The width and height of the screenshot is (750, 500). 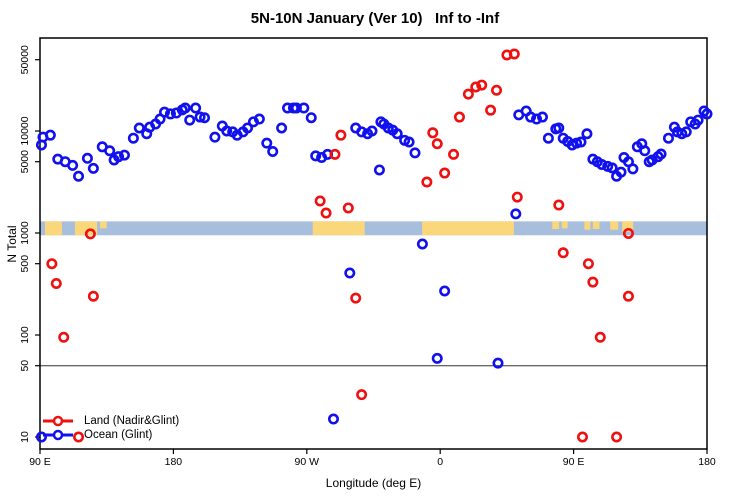 What do you see at coordinates (25, 233) in the screenshot?
I see `y-tick-label: 1000` at bounding box center [25, 233].